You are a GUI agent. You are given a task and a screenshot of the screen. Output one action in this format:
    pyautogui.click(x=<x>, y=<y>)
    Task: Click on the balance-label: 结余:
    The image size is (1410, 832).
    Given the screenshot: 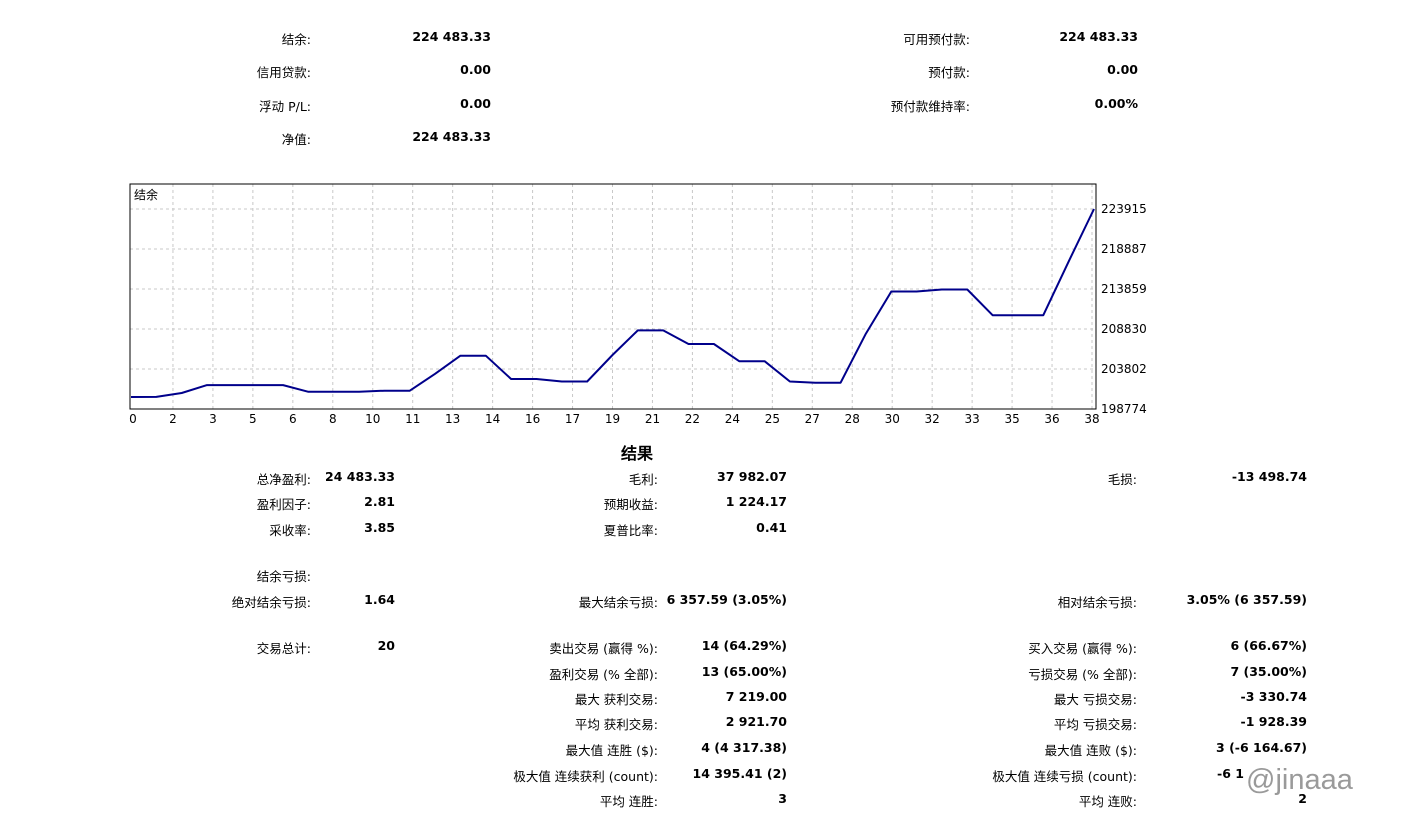 What is the action you would take?
    pyautogui.click(x=296, y=39)
    